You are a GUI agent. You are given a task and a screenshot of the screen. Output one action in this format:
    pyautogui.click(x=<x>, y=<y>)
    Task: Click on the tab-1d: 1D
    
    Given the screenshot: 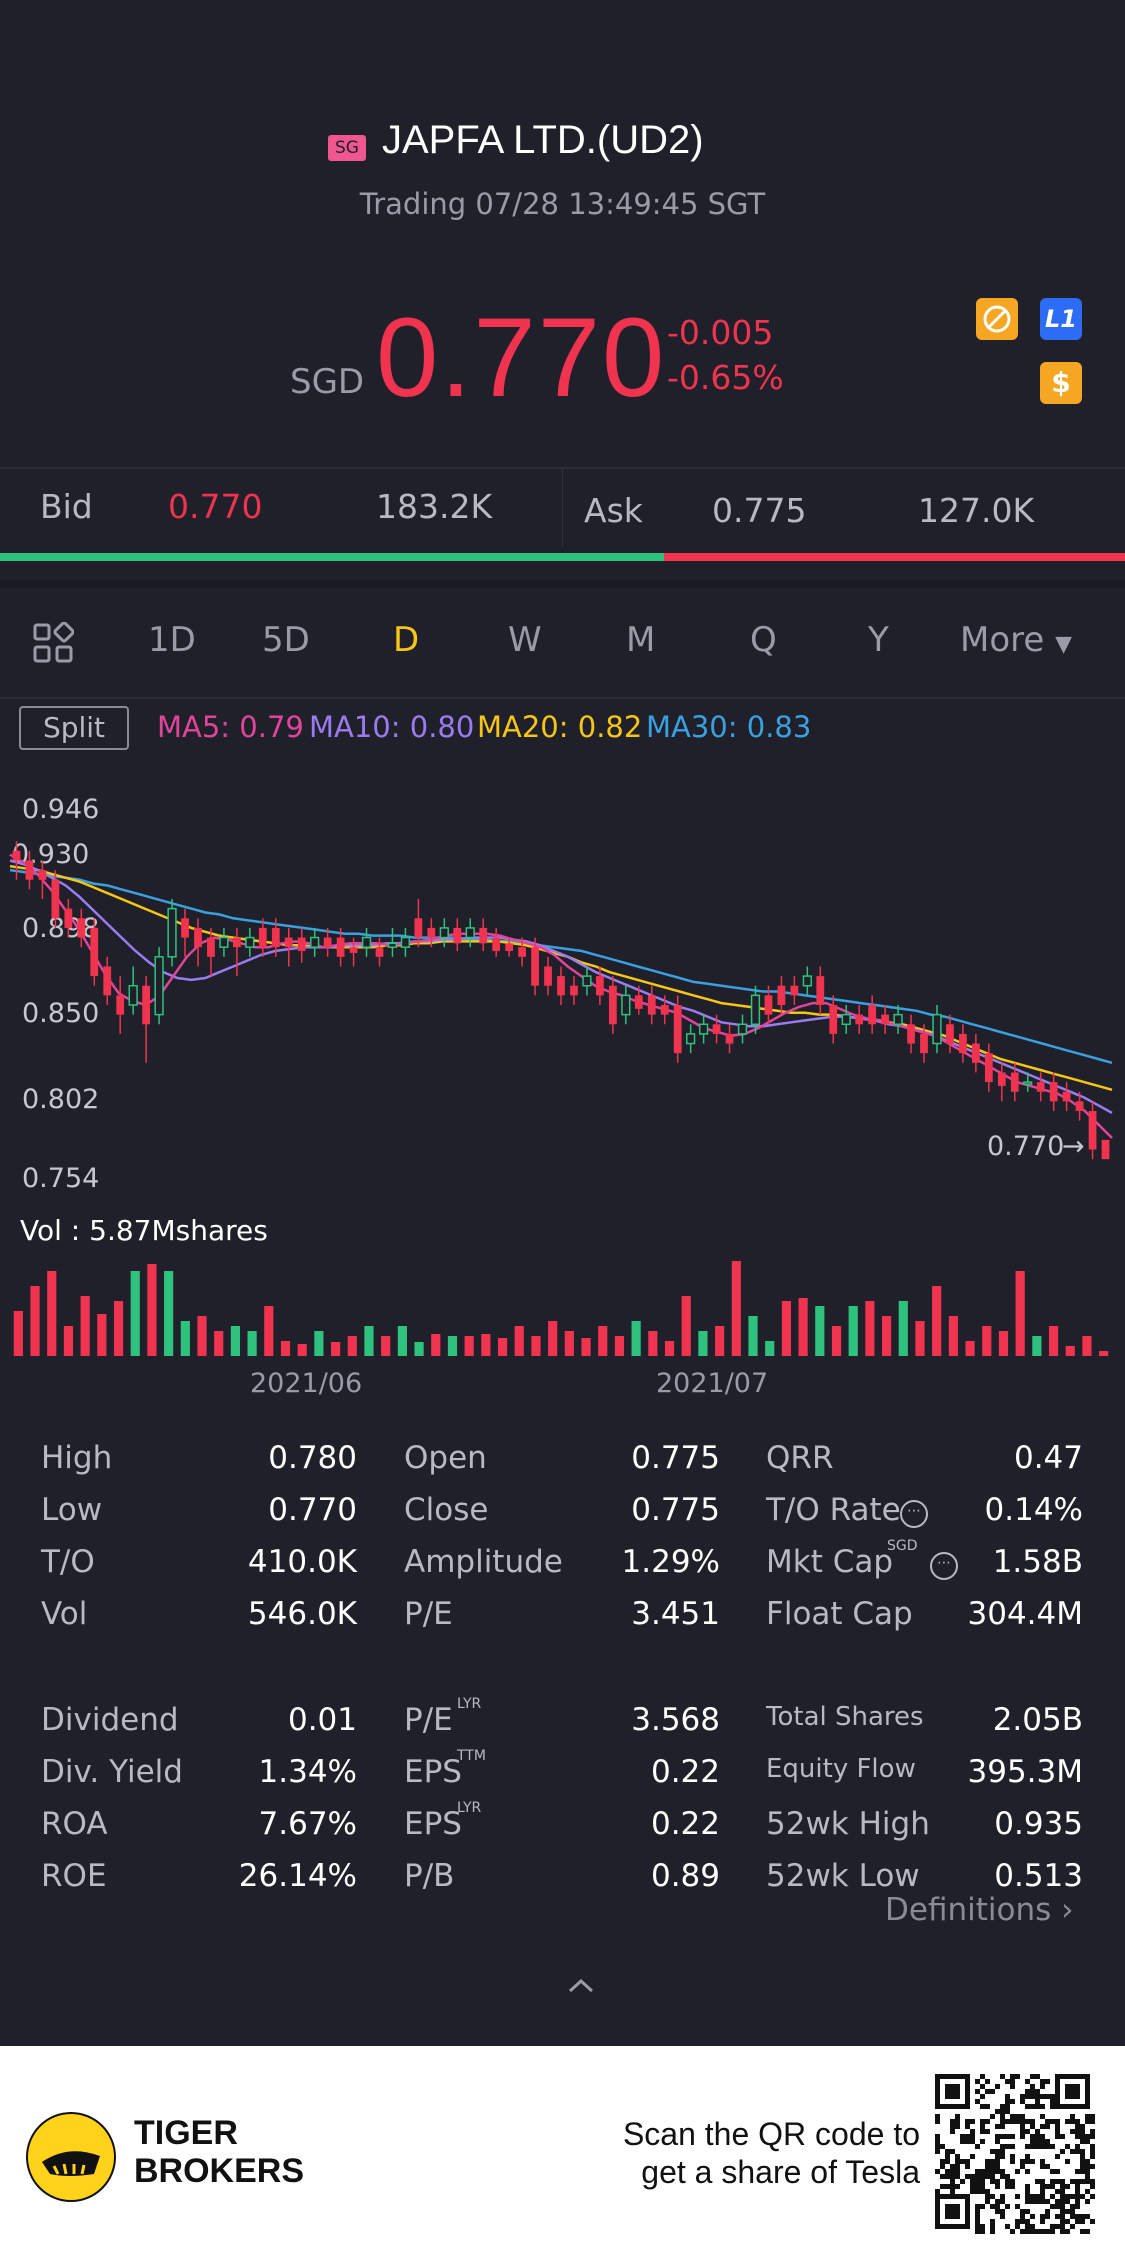 What is the action you would take?
    pyautogui.click(x=172, y=640)
    